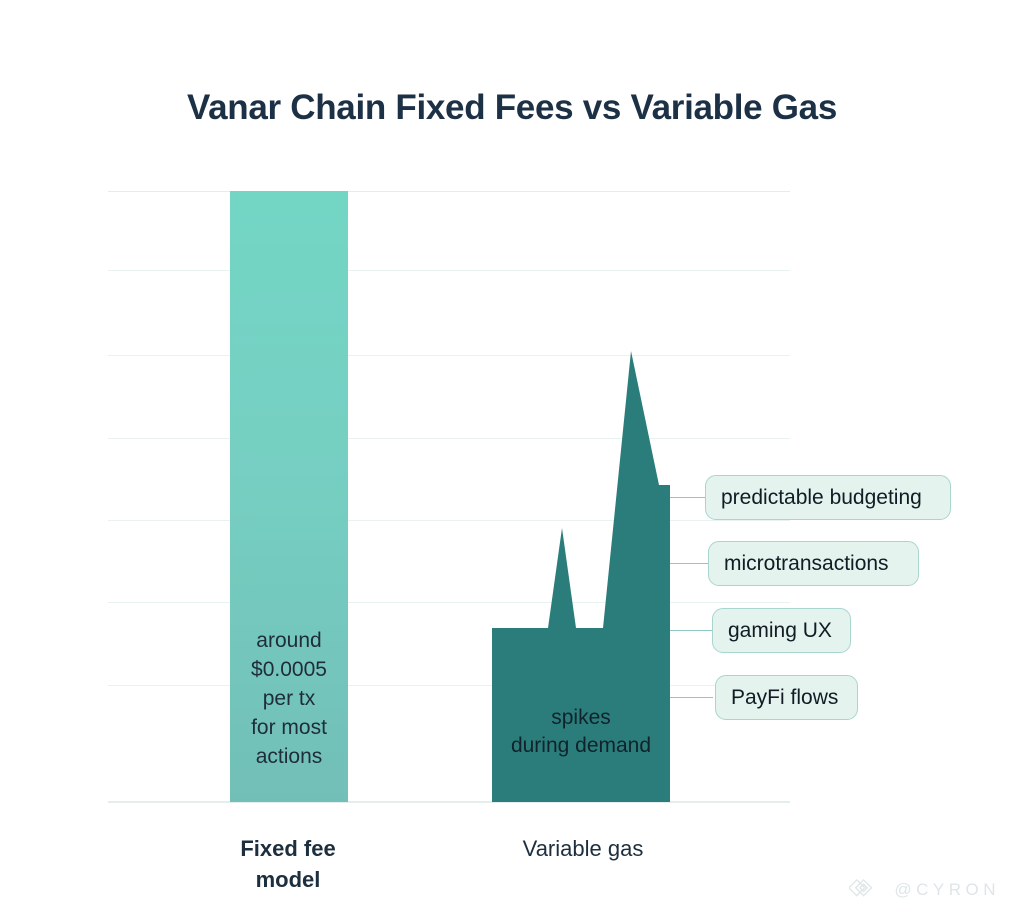 Image resolution: width=1024 pixels, height=920 pixels. Describe the element at coordinates (821, 497) in the screenshot. I see `callout-label: predictable budgeting` at that location.